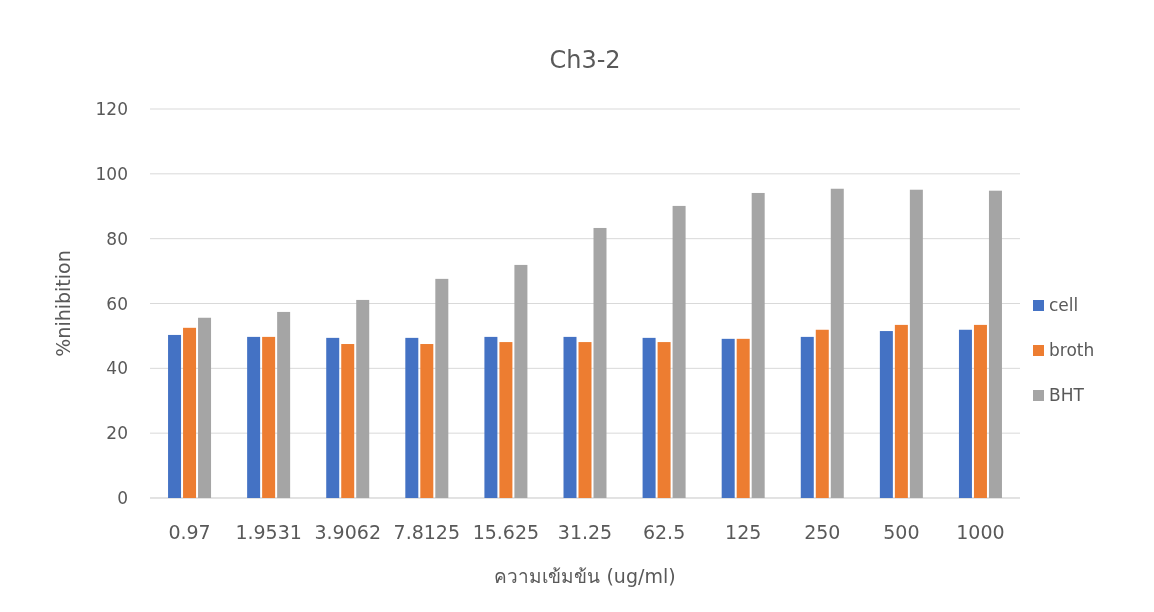 This screenshot has width=1154, height=612. Describe the element at coordinates (743, 532) in the screenshot. I see `x-tick-label: 125` at that location.